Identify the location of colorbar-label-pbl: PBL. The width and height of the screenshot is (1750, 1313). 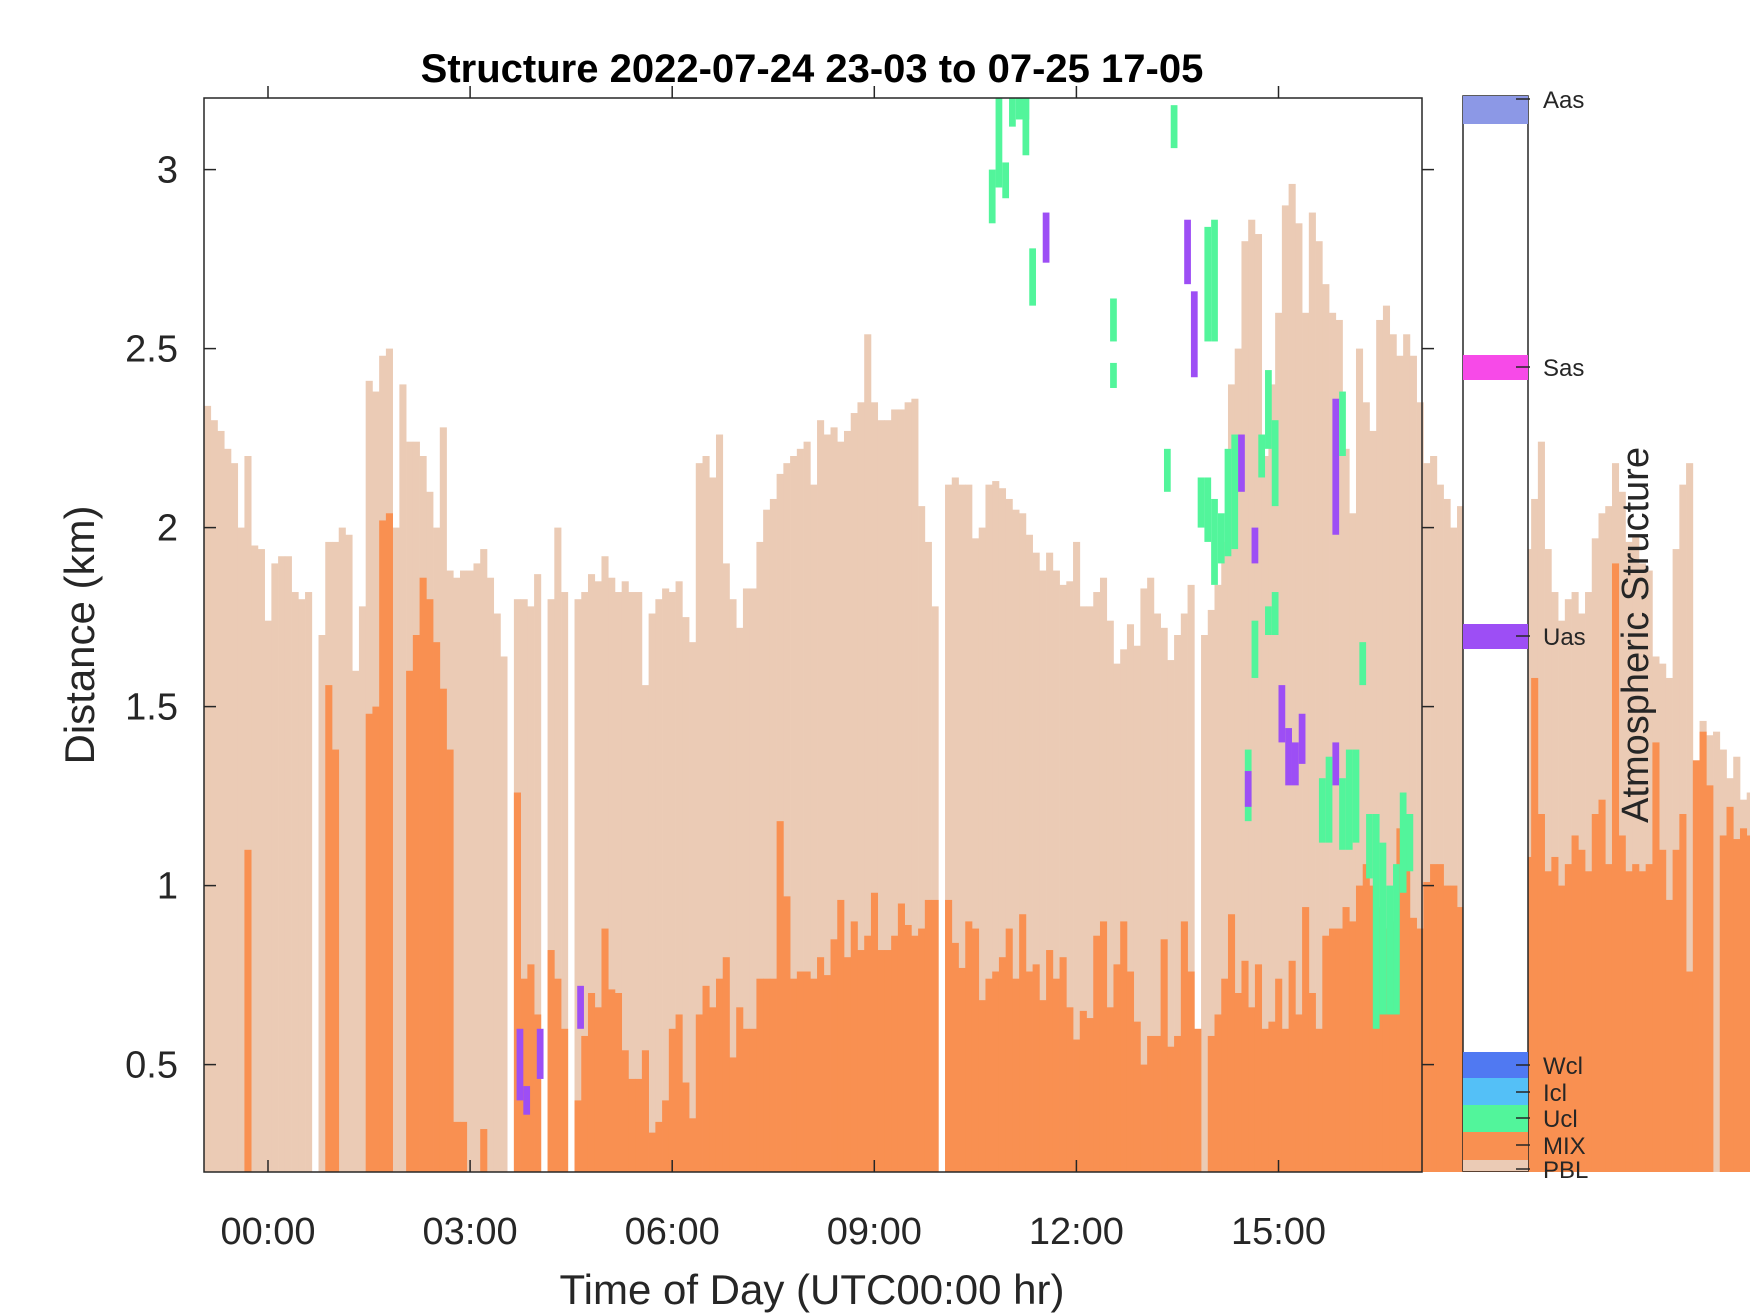
(1565, 1170).